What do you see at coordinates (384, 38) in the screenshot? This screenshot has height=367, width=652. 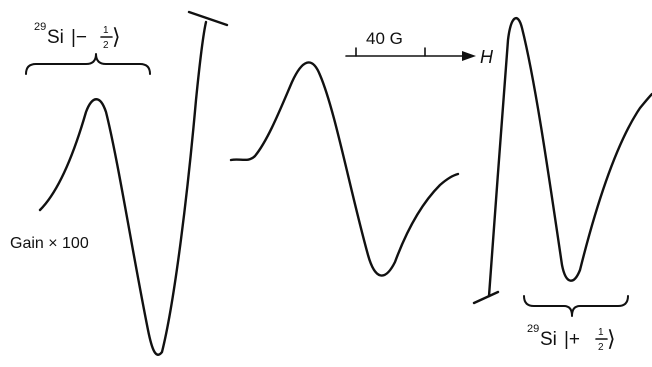 I see `scale-label: 40 G` at bounding box center [384, 38].